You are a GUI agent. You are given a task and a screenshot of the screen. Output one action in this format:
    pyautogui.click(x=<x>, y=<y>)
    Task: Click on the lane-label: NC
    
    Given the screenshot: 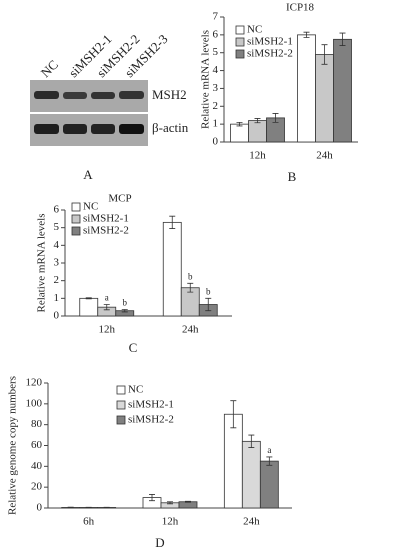 What is the action you would take?
    pyautogui.click(x=49, y=68)
    